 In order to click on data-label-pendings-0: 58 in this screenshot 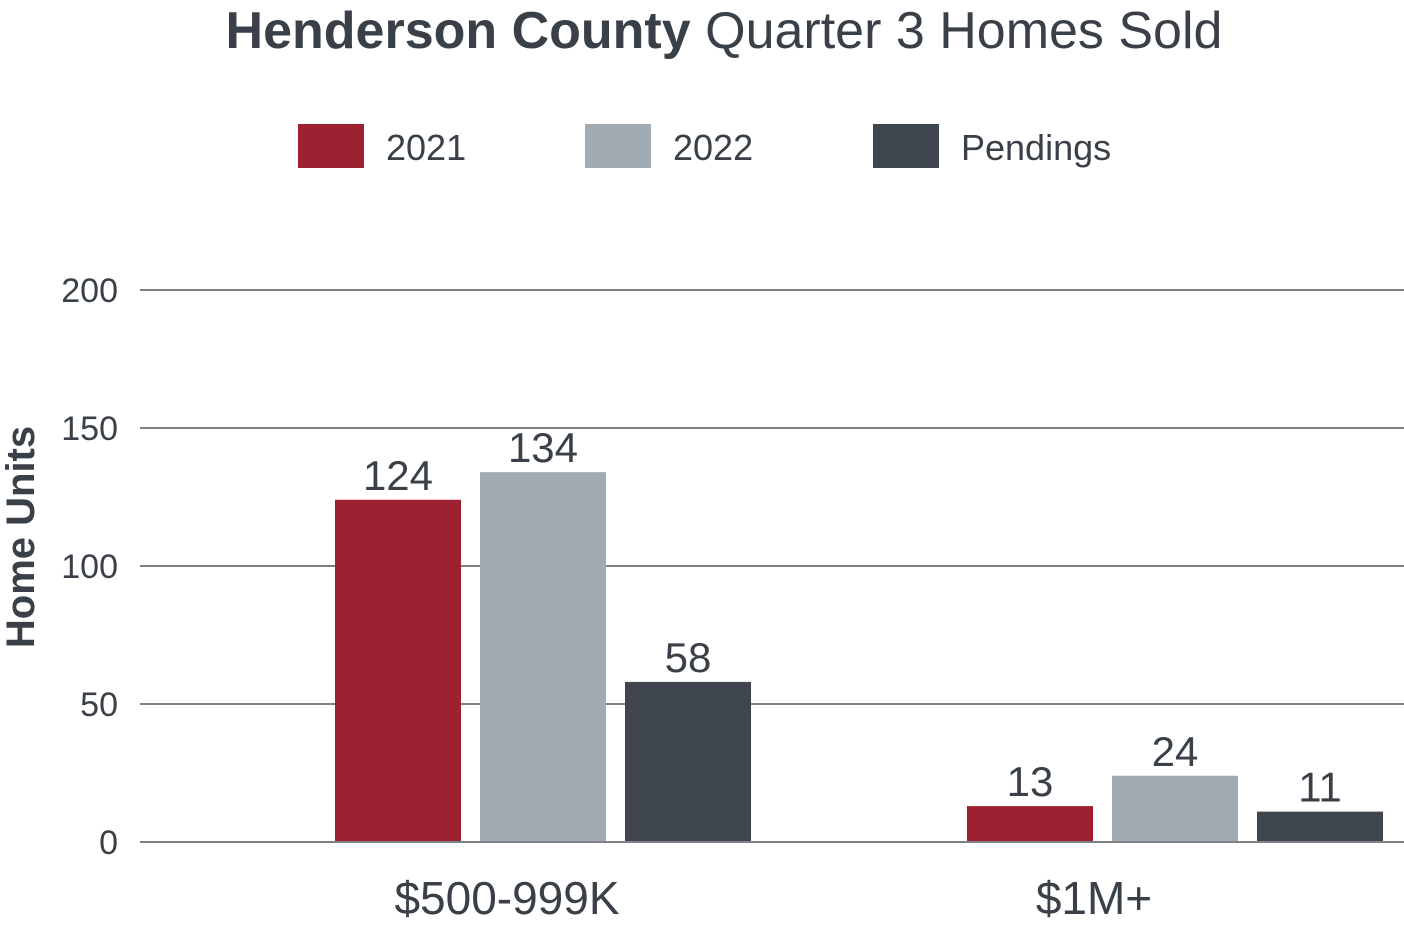, I will do `click(688, 657)`.